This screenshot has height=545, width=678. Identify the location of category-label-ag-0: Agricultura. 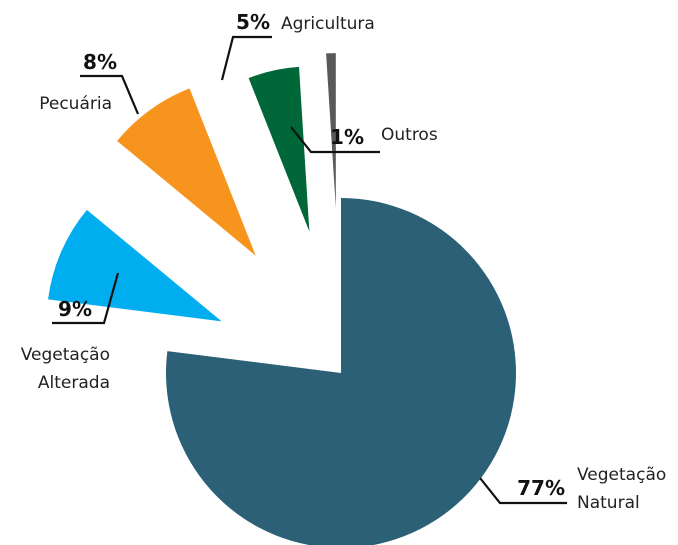
(328, 24).